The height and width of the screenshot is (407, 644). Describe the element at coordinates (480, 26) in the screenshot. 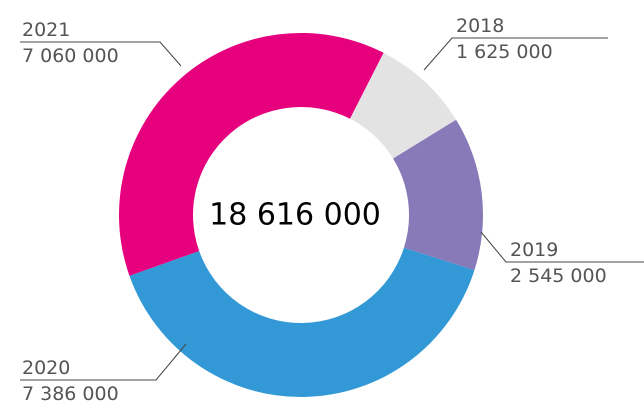

I see `category-label: 2018` at that location.